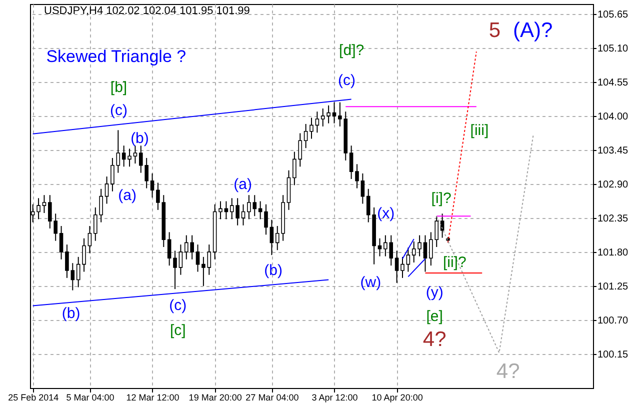 This screenshot has width=629, height=405. What do you see at coordinates (147, 11) in the screenshot?
I see `chart-title: USDJPY,H4 102.02 102.04 101.95 101.99` at bounding box center [147, 11].